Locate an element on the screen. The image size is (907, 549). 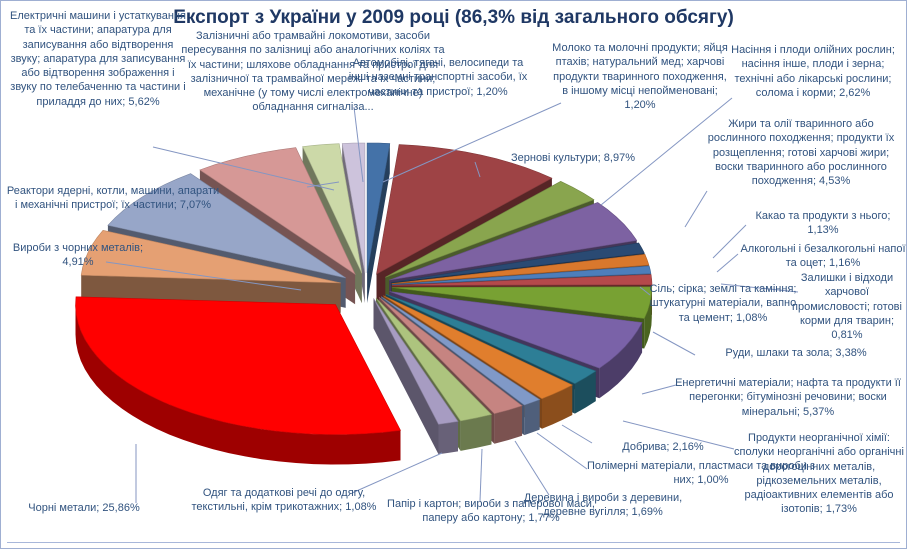
plot-area-bottom-border is located at coordinates (453, 542).